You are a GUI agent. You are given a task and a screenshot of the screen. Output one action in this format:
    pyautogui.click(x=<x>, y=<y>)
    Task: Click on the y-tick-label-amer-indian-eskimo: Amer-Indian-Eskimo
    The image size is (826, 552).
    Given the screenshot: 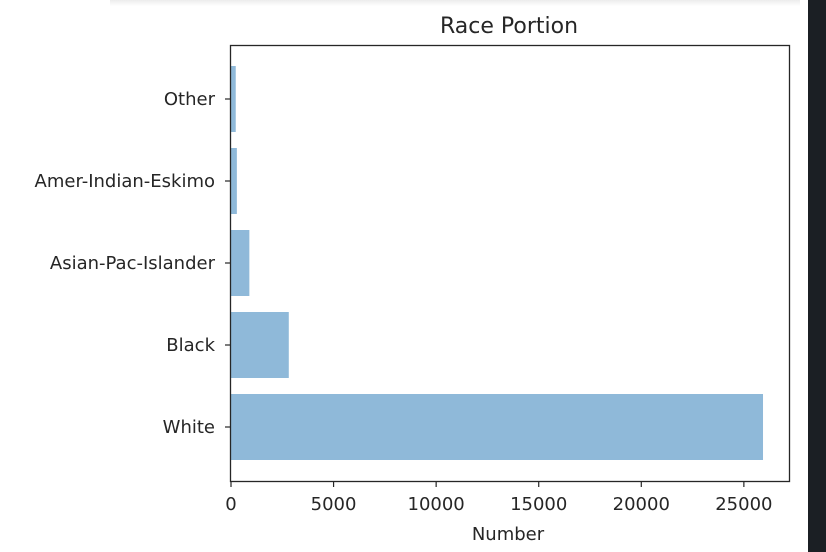 What is the action you would take?
    pyautogui.click(x=125, y=181)
    